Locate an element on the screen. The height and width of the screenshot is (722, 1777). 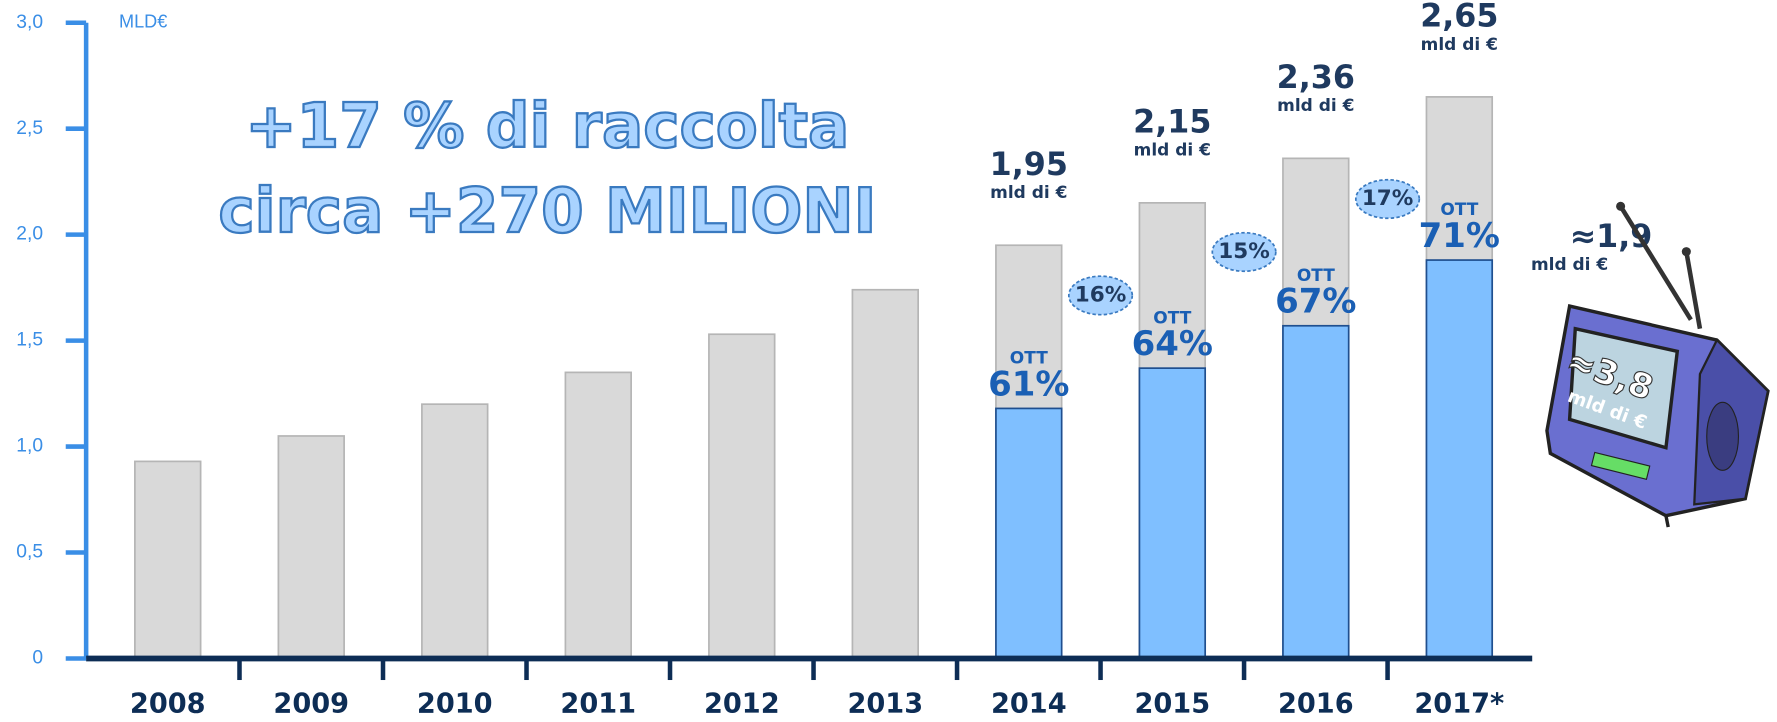
x-tick-label: 2013 is located at coordinates (885, 703).